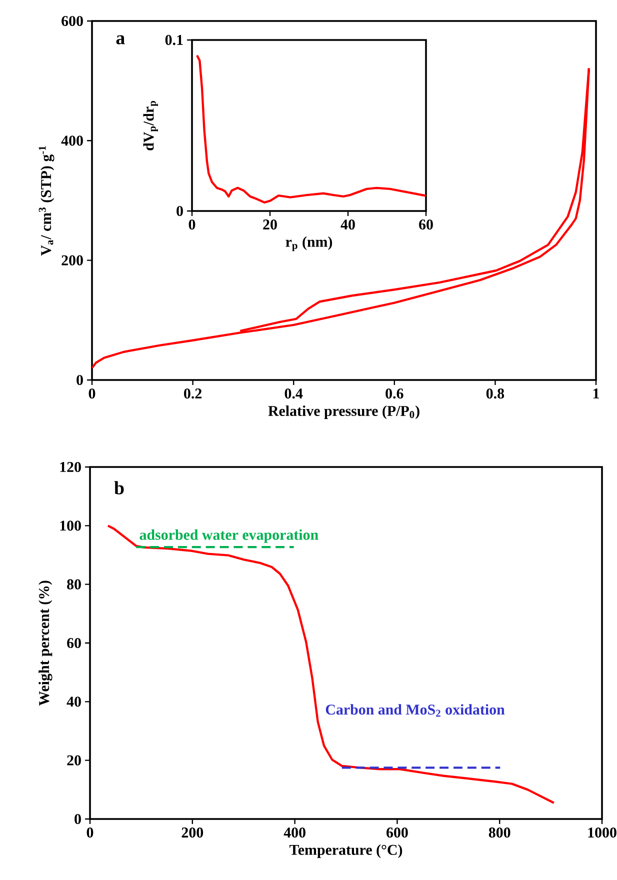 This screenshot has height=880, width=617. Describe the element at coordinates (347, 224) in the screenshot. I see `x-tick-label: 40` at that location.